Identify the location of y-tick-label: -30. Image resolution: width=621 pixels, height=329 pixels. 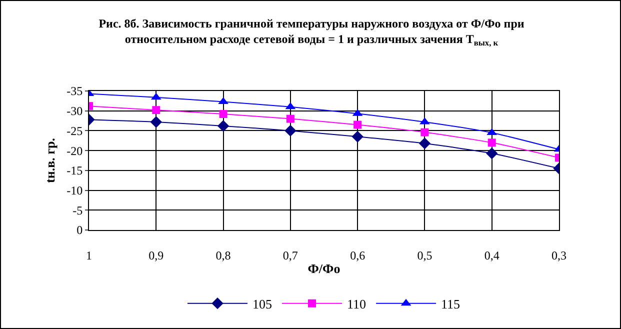
(74, 111).